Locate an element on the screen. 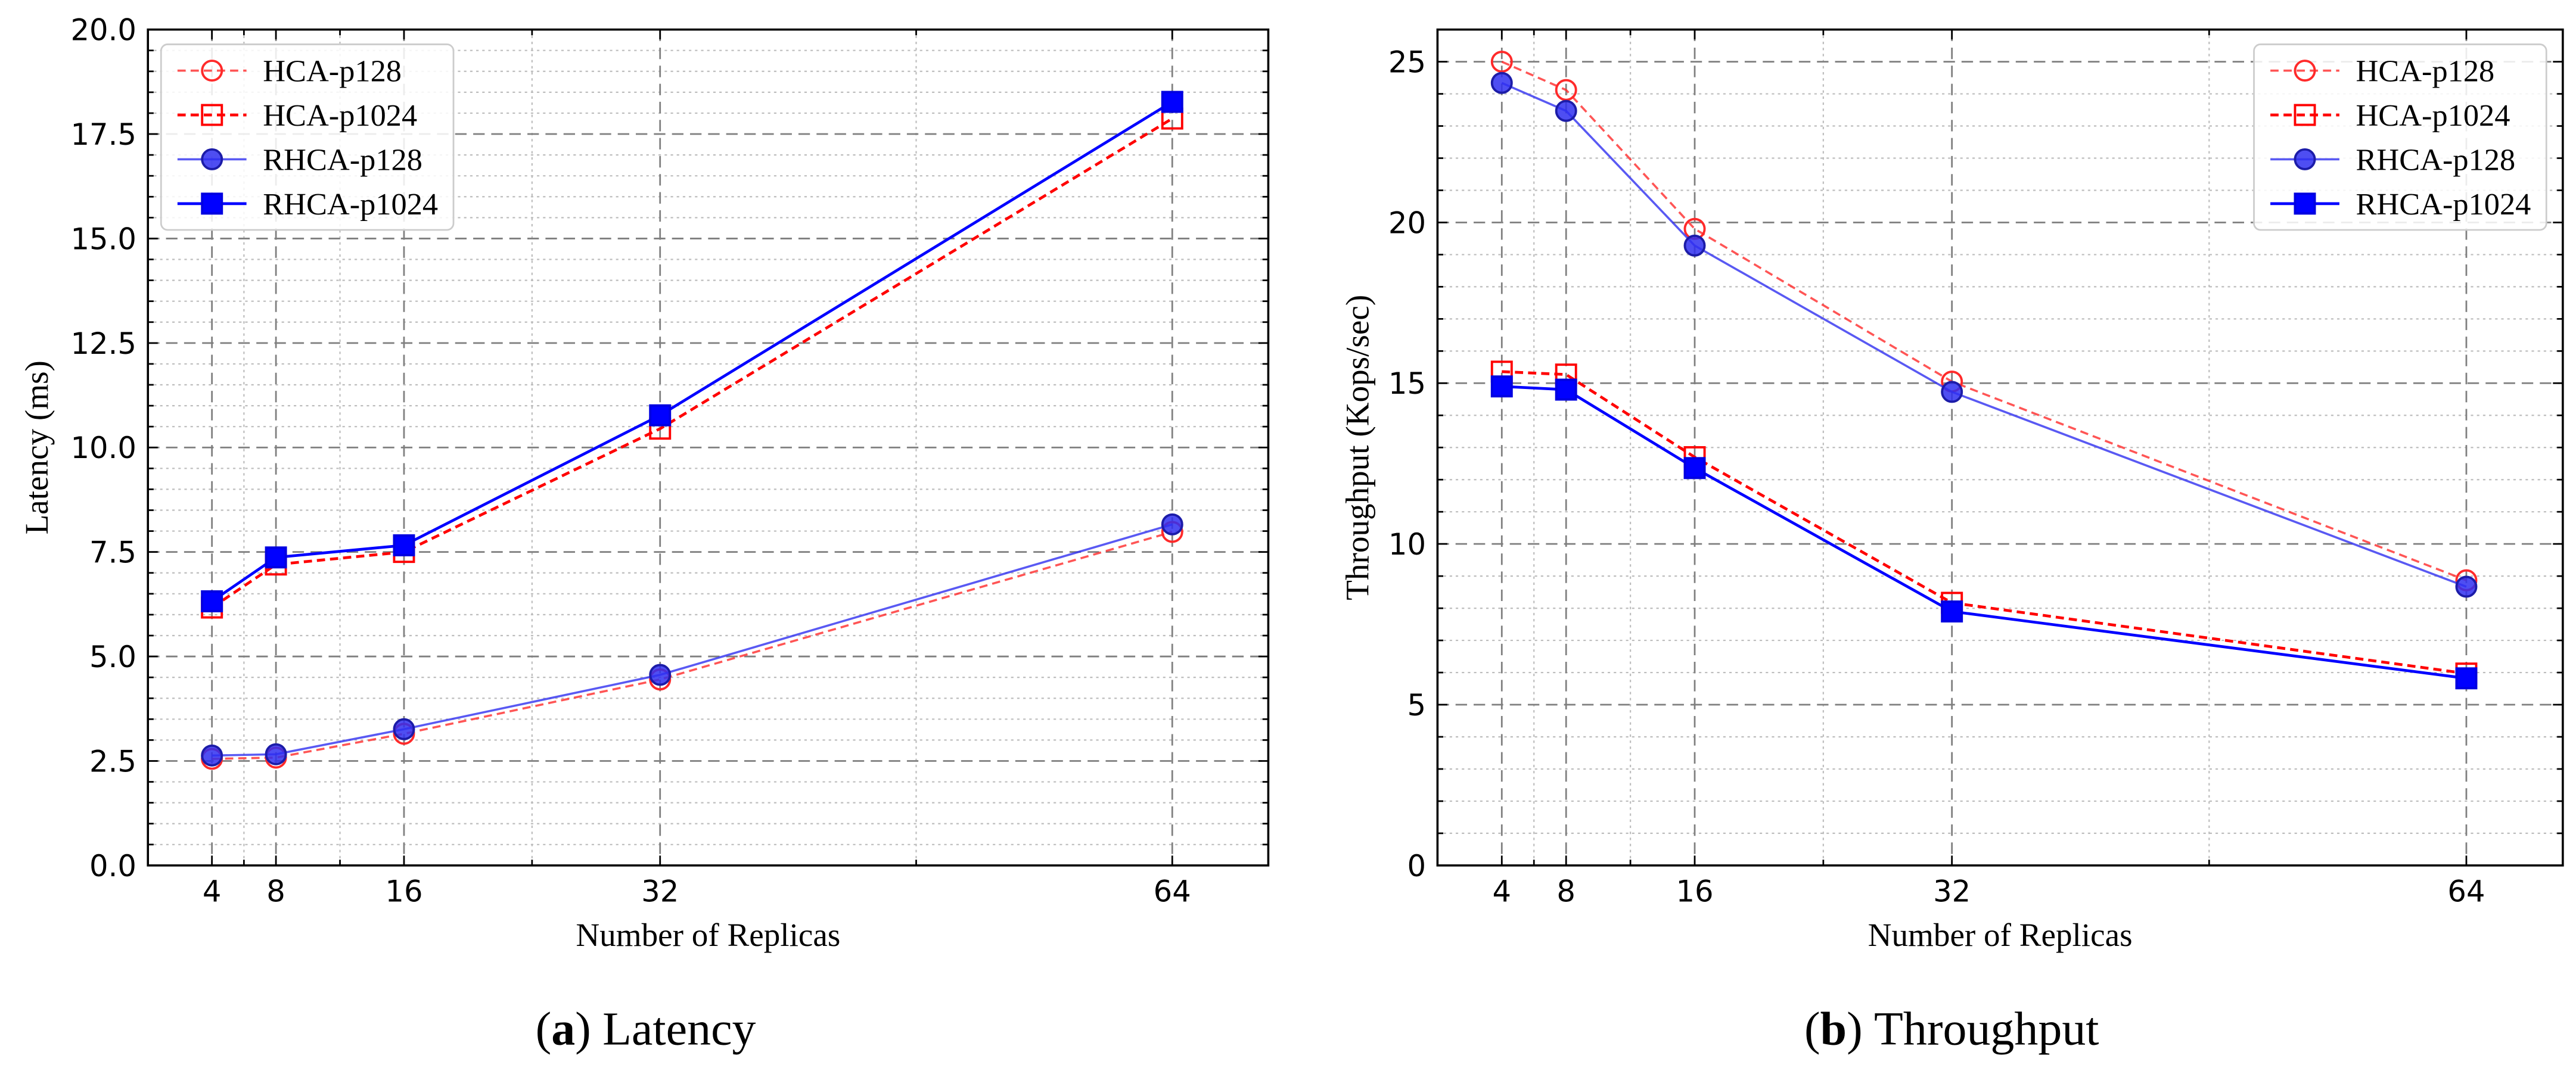 Image resolution: width=2576 pixels, height=1074 pixels. y-tick-label: 5.0 is located at coordinates (113, 657).